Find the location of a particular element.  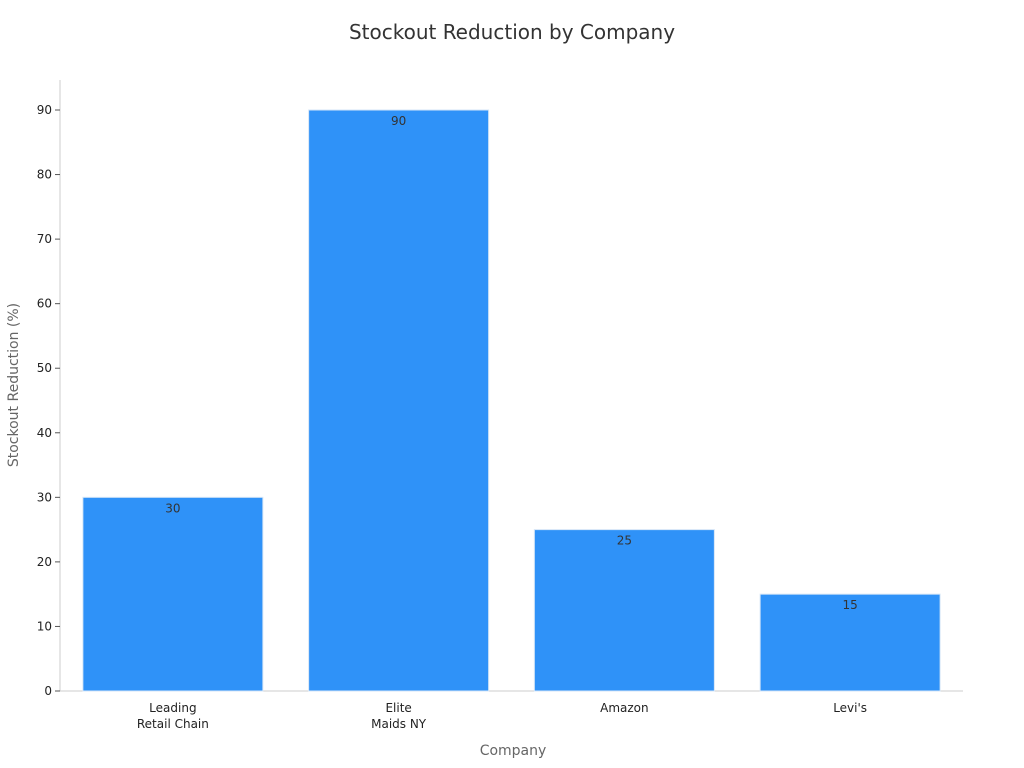

y-tick-label: 20 is located at coordinates (44, 562).